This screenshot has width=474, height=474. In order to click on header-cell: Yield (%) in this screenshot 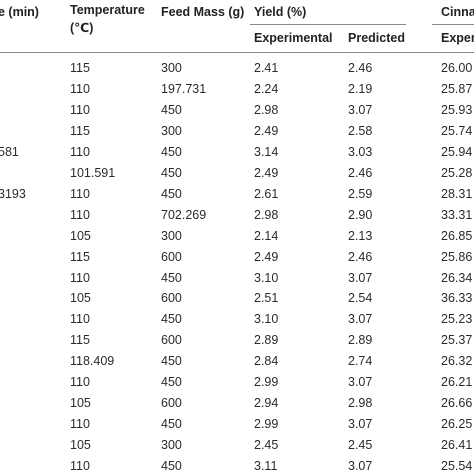, I will do `click(280, 12)`.